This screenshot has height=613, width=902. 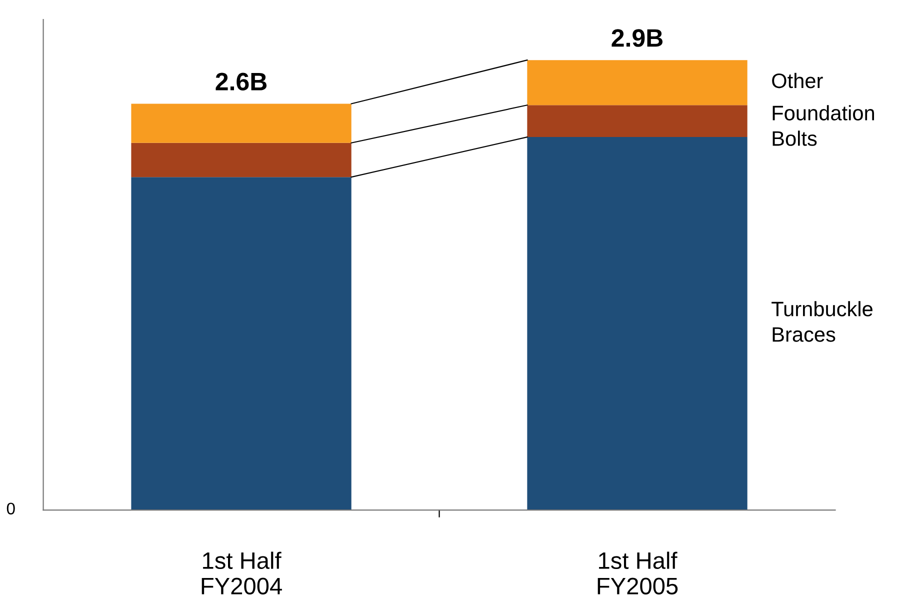 What do you see at coordinates (241, 81) in the screenshot?
I see `annotation: 2.6B` at bounding box center [241, 81].